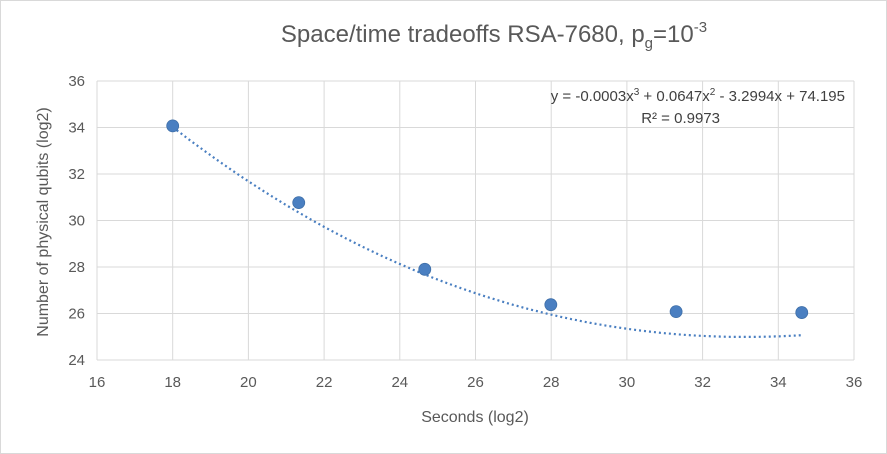 The width and height of the screenshot is (887, 454). What do you see at coordinates (76, 174) in the screenshot?
I see `y-tick-label: 32` at bounding box center [76, 174].